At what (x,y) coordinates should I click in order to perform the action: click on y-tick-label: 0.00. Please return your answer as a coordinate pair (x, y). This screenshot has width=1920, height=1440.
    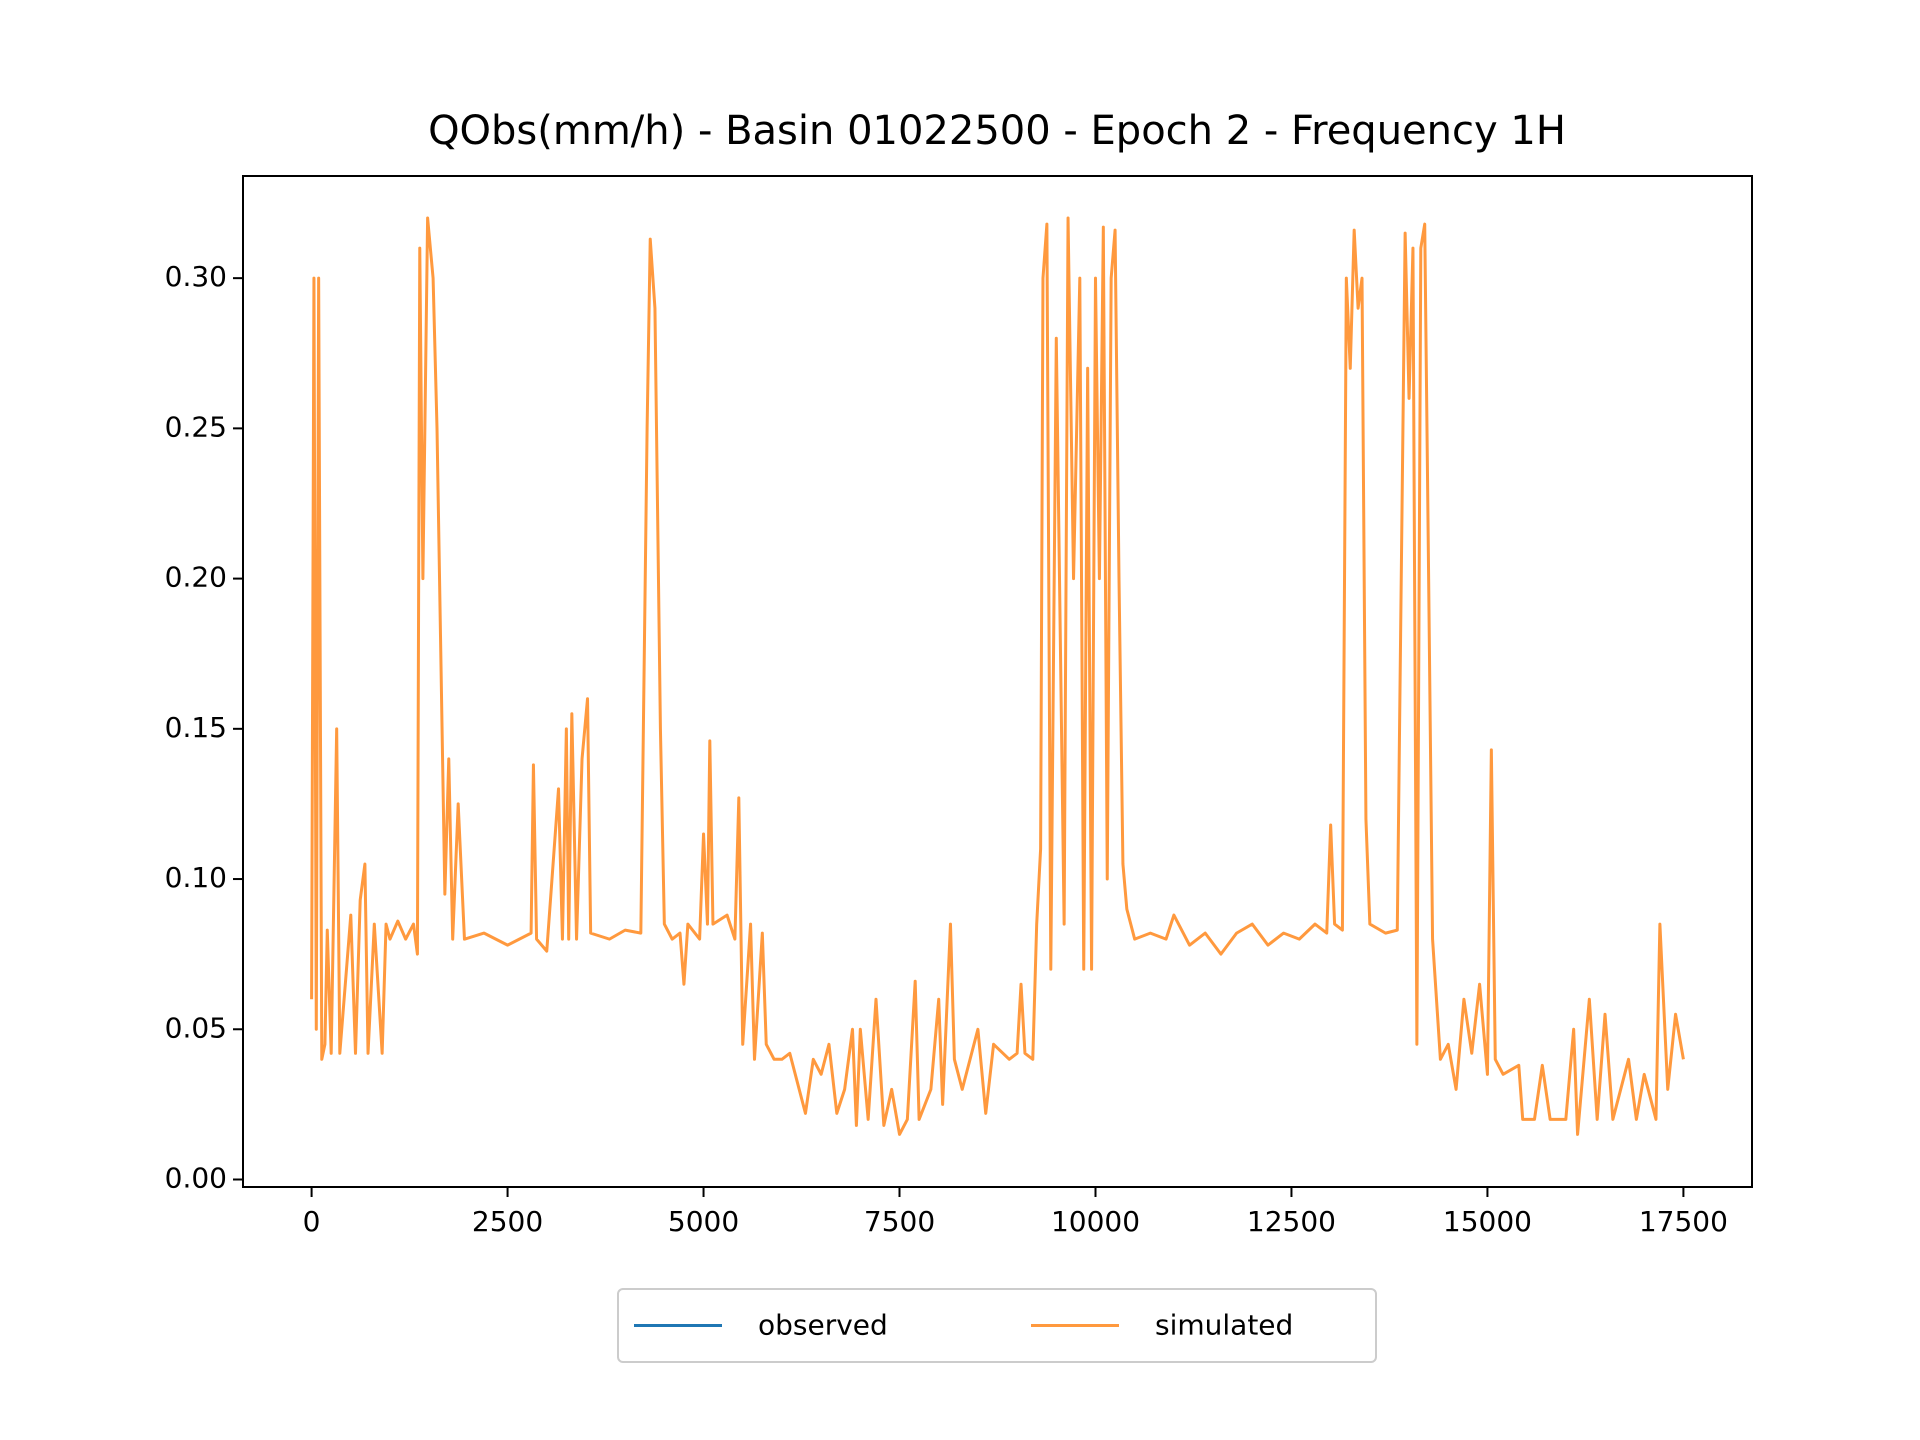
    Looking at the image, I should click on (196, 1177).